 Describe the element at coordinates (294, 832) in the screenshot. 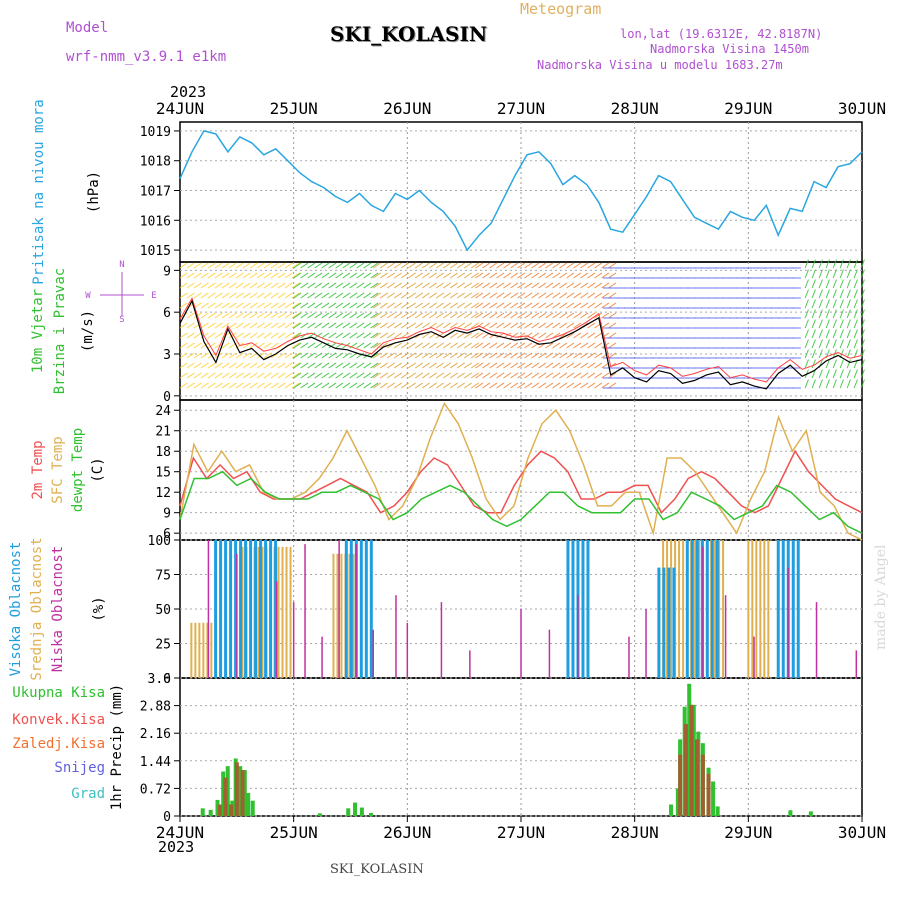

I see `xtick-label-bottom: 25JUN` at that location.